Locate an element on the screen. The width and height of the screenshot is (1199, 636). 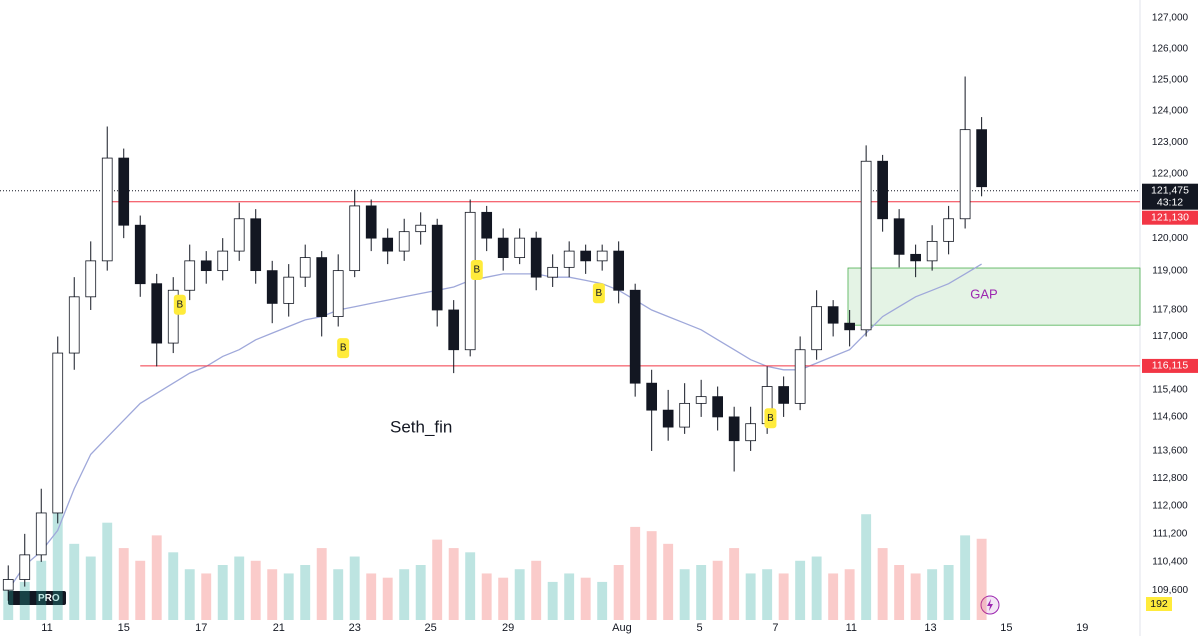
y-tick-label: 123,000 is located at coordinates (1170, 142).